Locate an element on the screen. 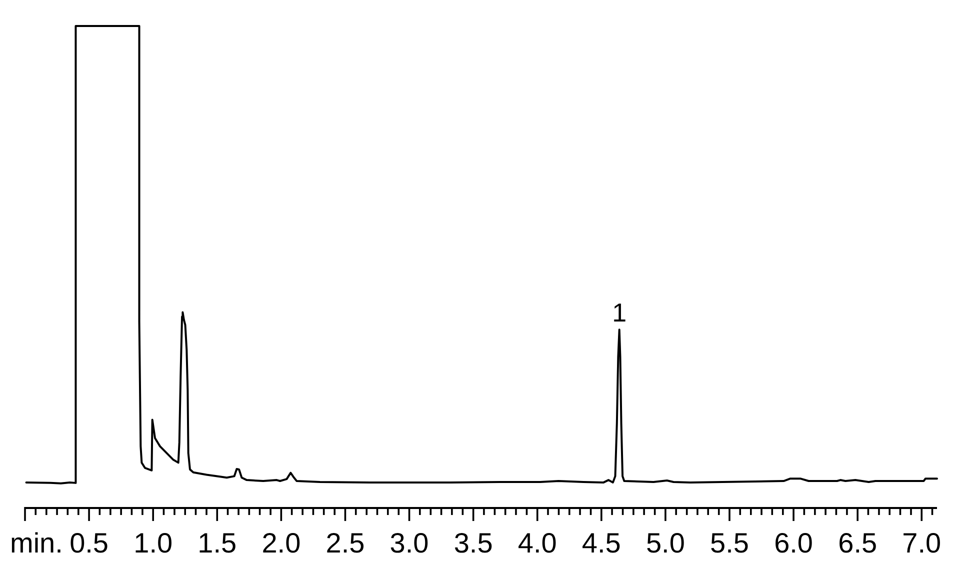 The height and width of the screenshot is (566, 955). x-tick-label: 3.5 is located at coordinates (473, 543).